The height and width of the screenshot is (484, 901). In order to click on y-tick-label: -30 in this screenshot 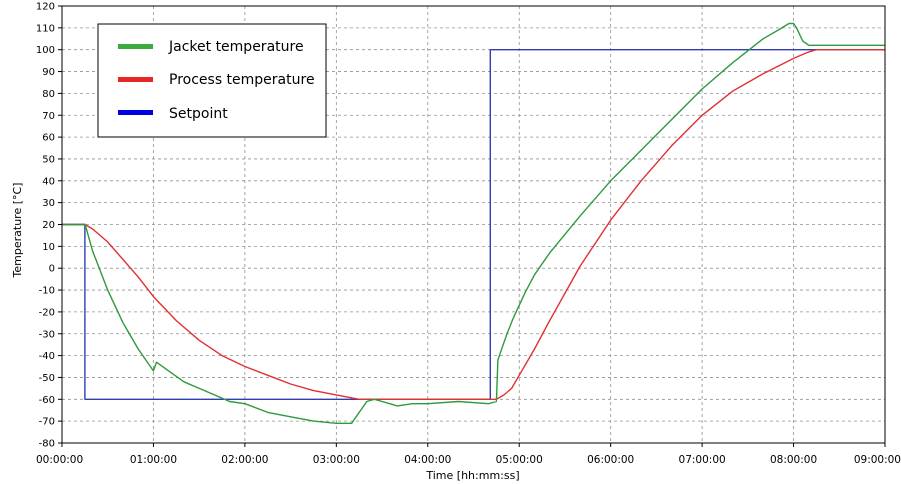, I will do `click(47, 334)`.